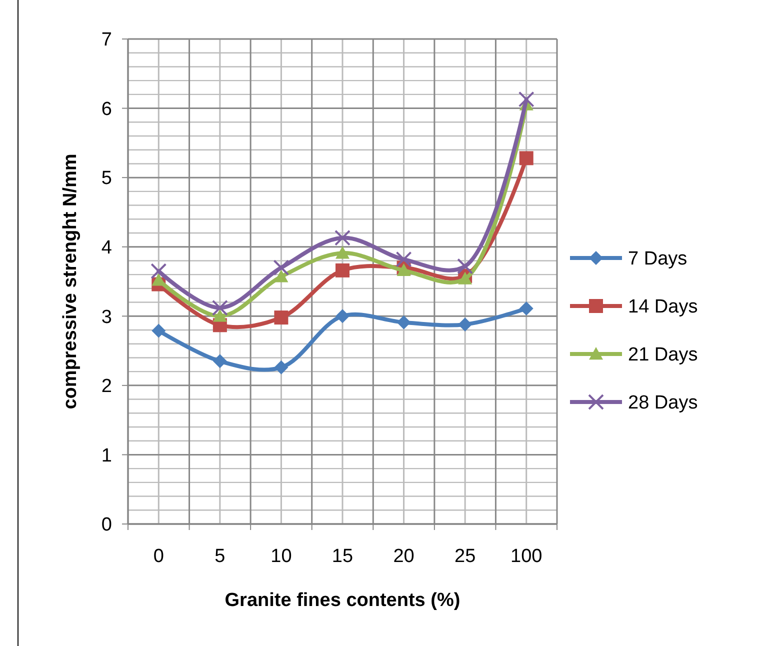  What do you see at coordinates (658, 259) in the screenshot?
I see `legend-label: 7 Days` at bounding box center [658, 259].